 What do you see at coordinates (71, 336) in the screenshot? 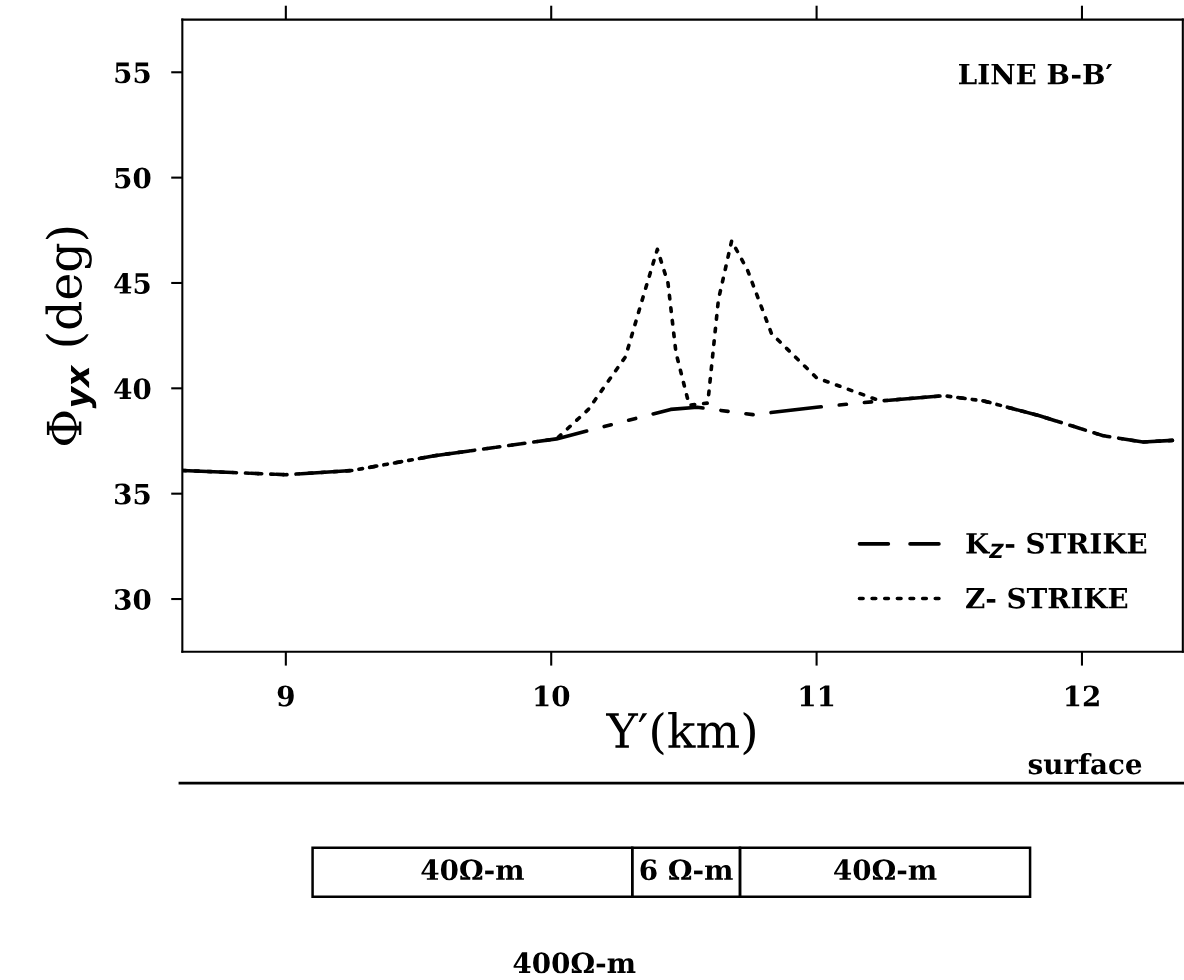
I see `y-axis-title: Φ$_{yx}$ (deg)` at bounding box center [71, 336].